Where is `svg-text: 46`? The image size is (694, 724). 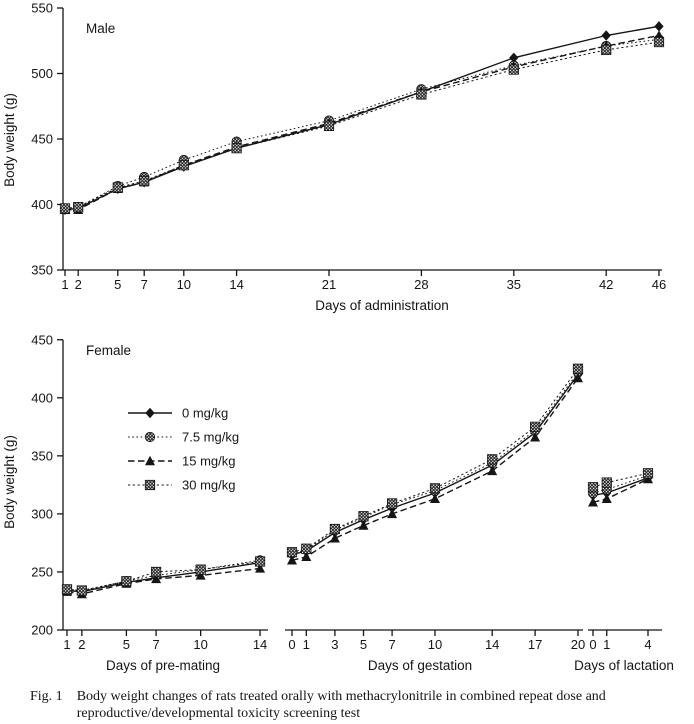
svg-text: 46 is located at coordinates (659, 284).